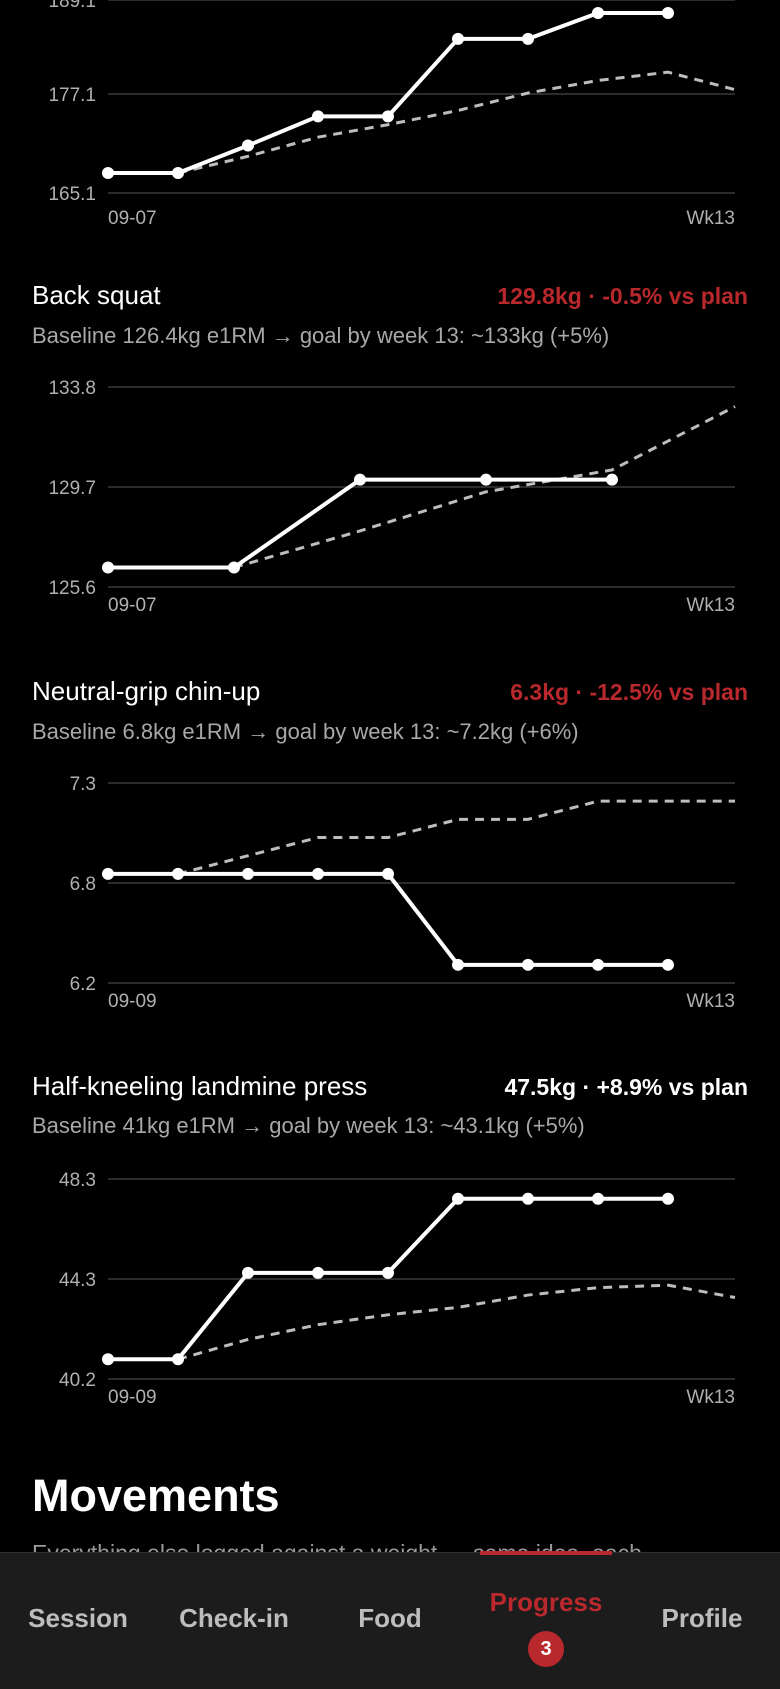  Describe the element at coordinates (546, 1649) in the screenshot. I see `notification-badge: 3` at that location.